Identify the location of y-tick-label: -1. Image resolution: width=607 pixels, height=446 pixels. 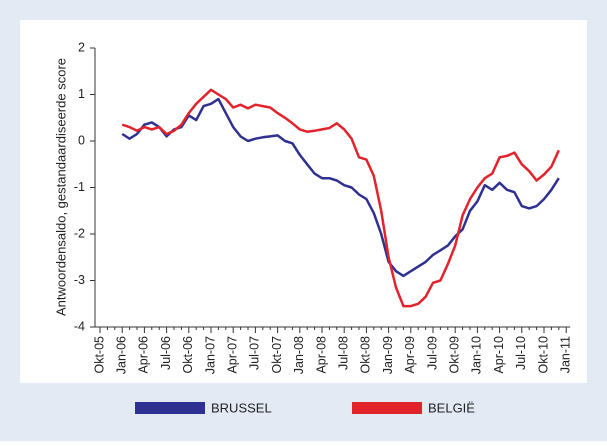
(79, 187).